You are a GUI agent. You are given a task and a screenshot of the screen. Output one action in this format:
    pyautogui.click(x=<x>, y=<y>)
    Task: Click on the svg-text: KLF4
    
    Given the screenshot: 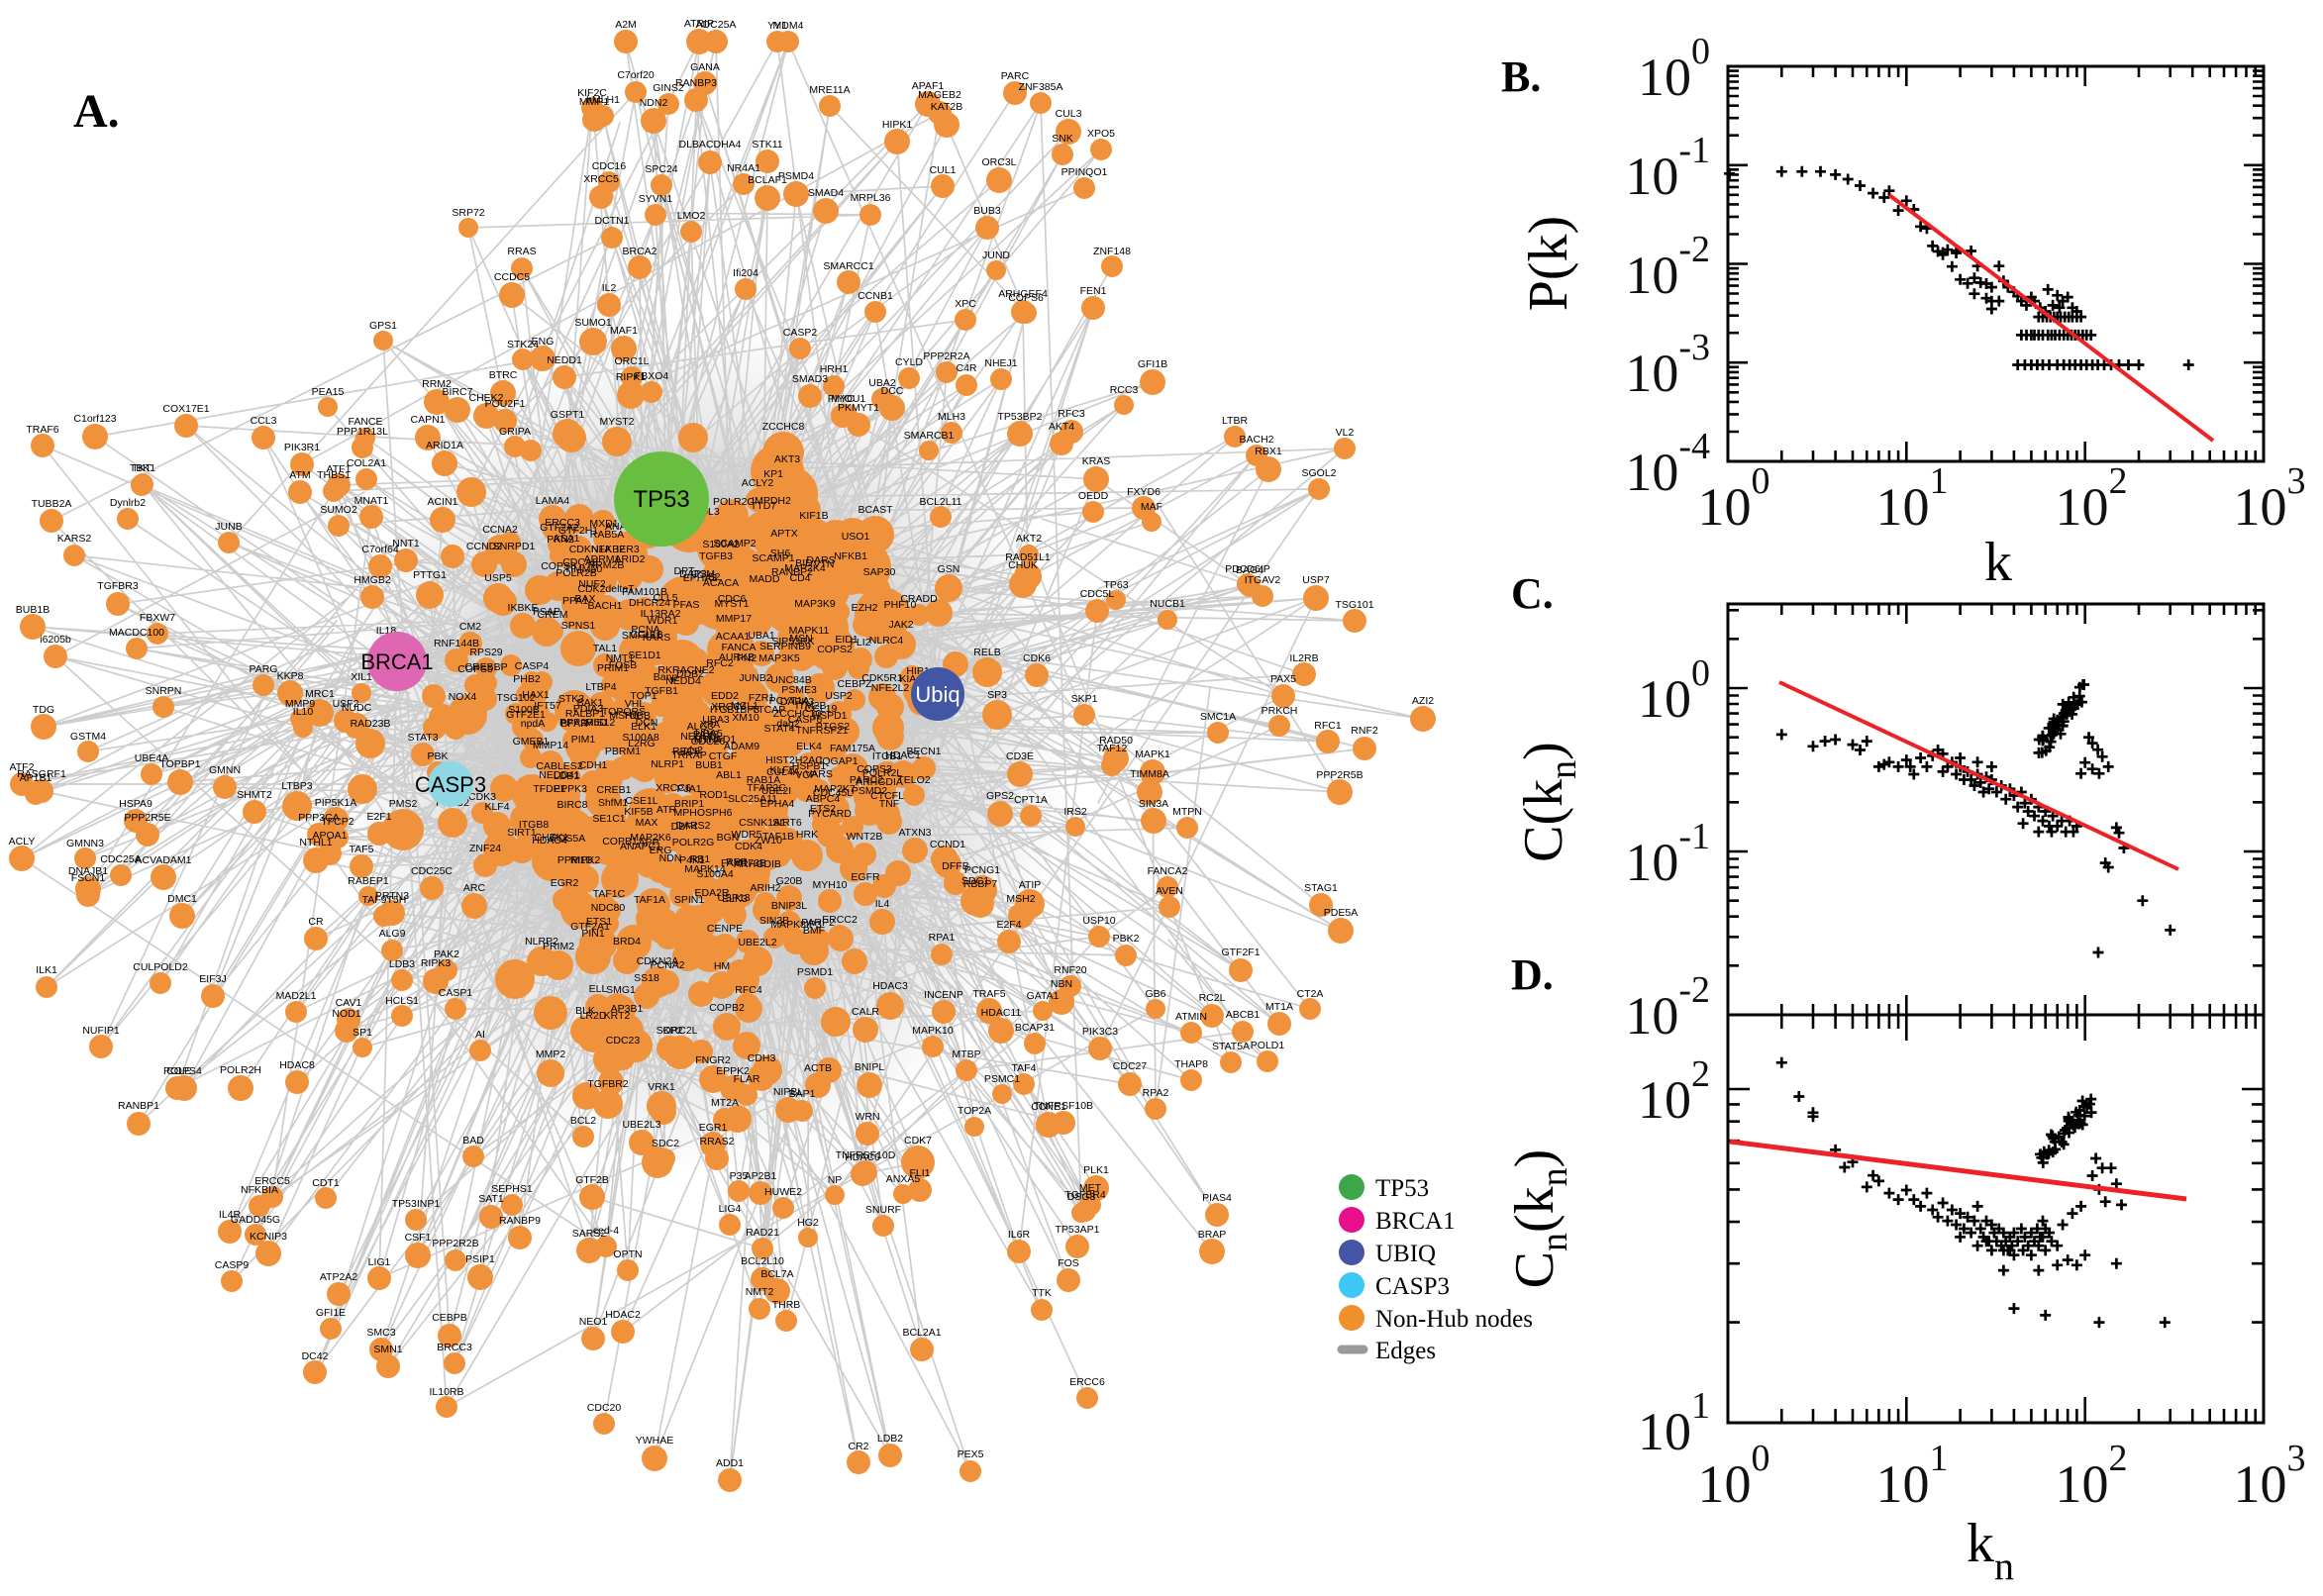 What is the action you would take?
    pyautogui.click(x=497, y=807)
    